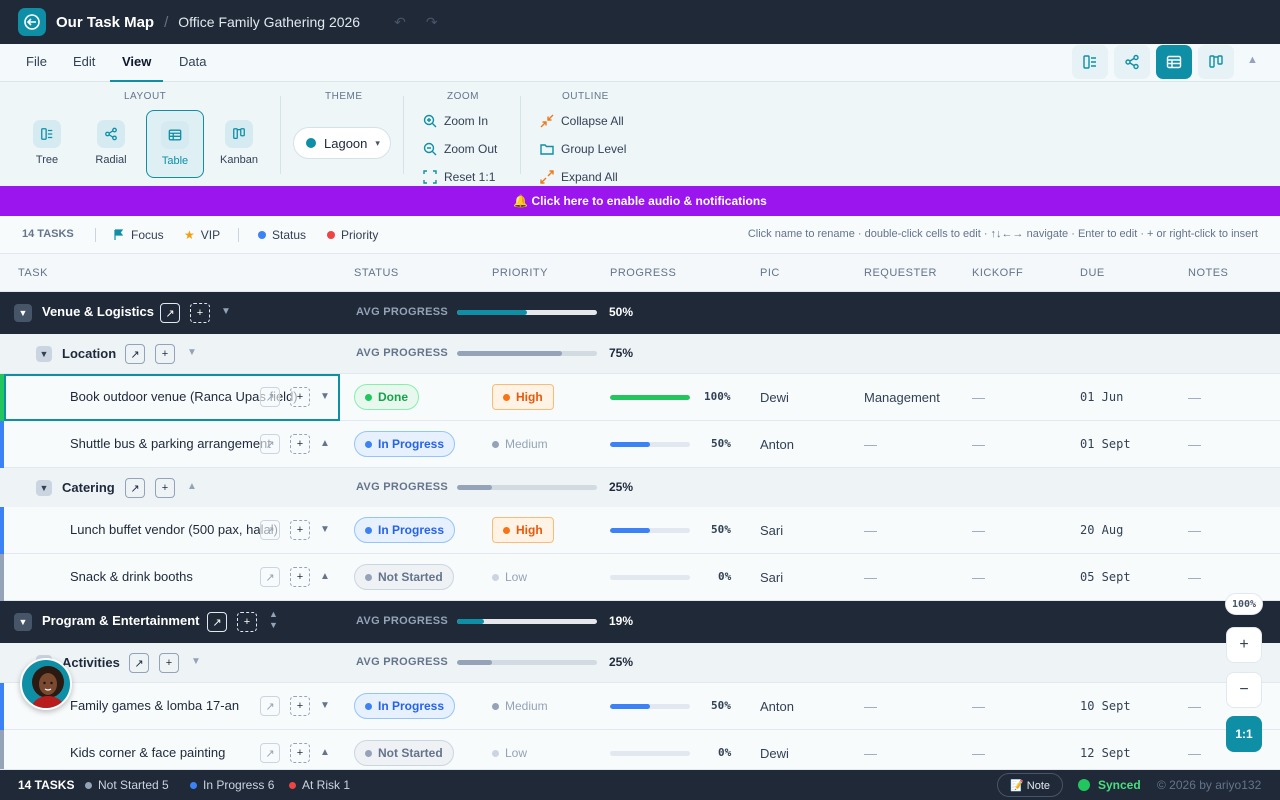 The width and height of the screenshot is (1280, 800). Describe the element at coordinates (342, 143) in the screenshot. I see `theme-select: Lagoon ▾` at that location.